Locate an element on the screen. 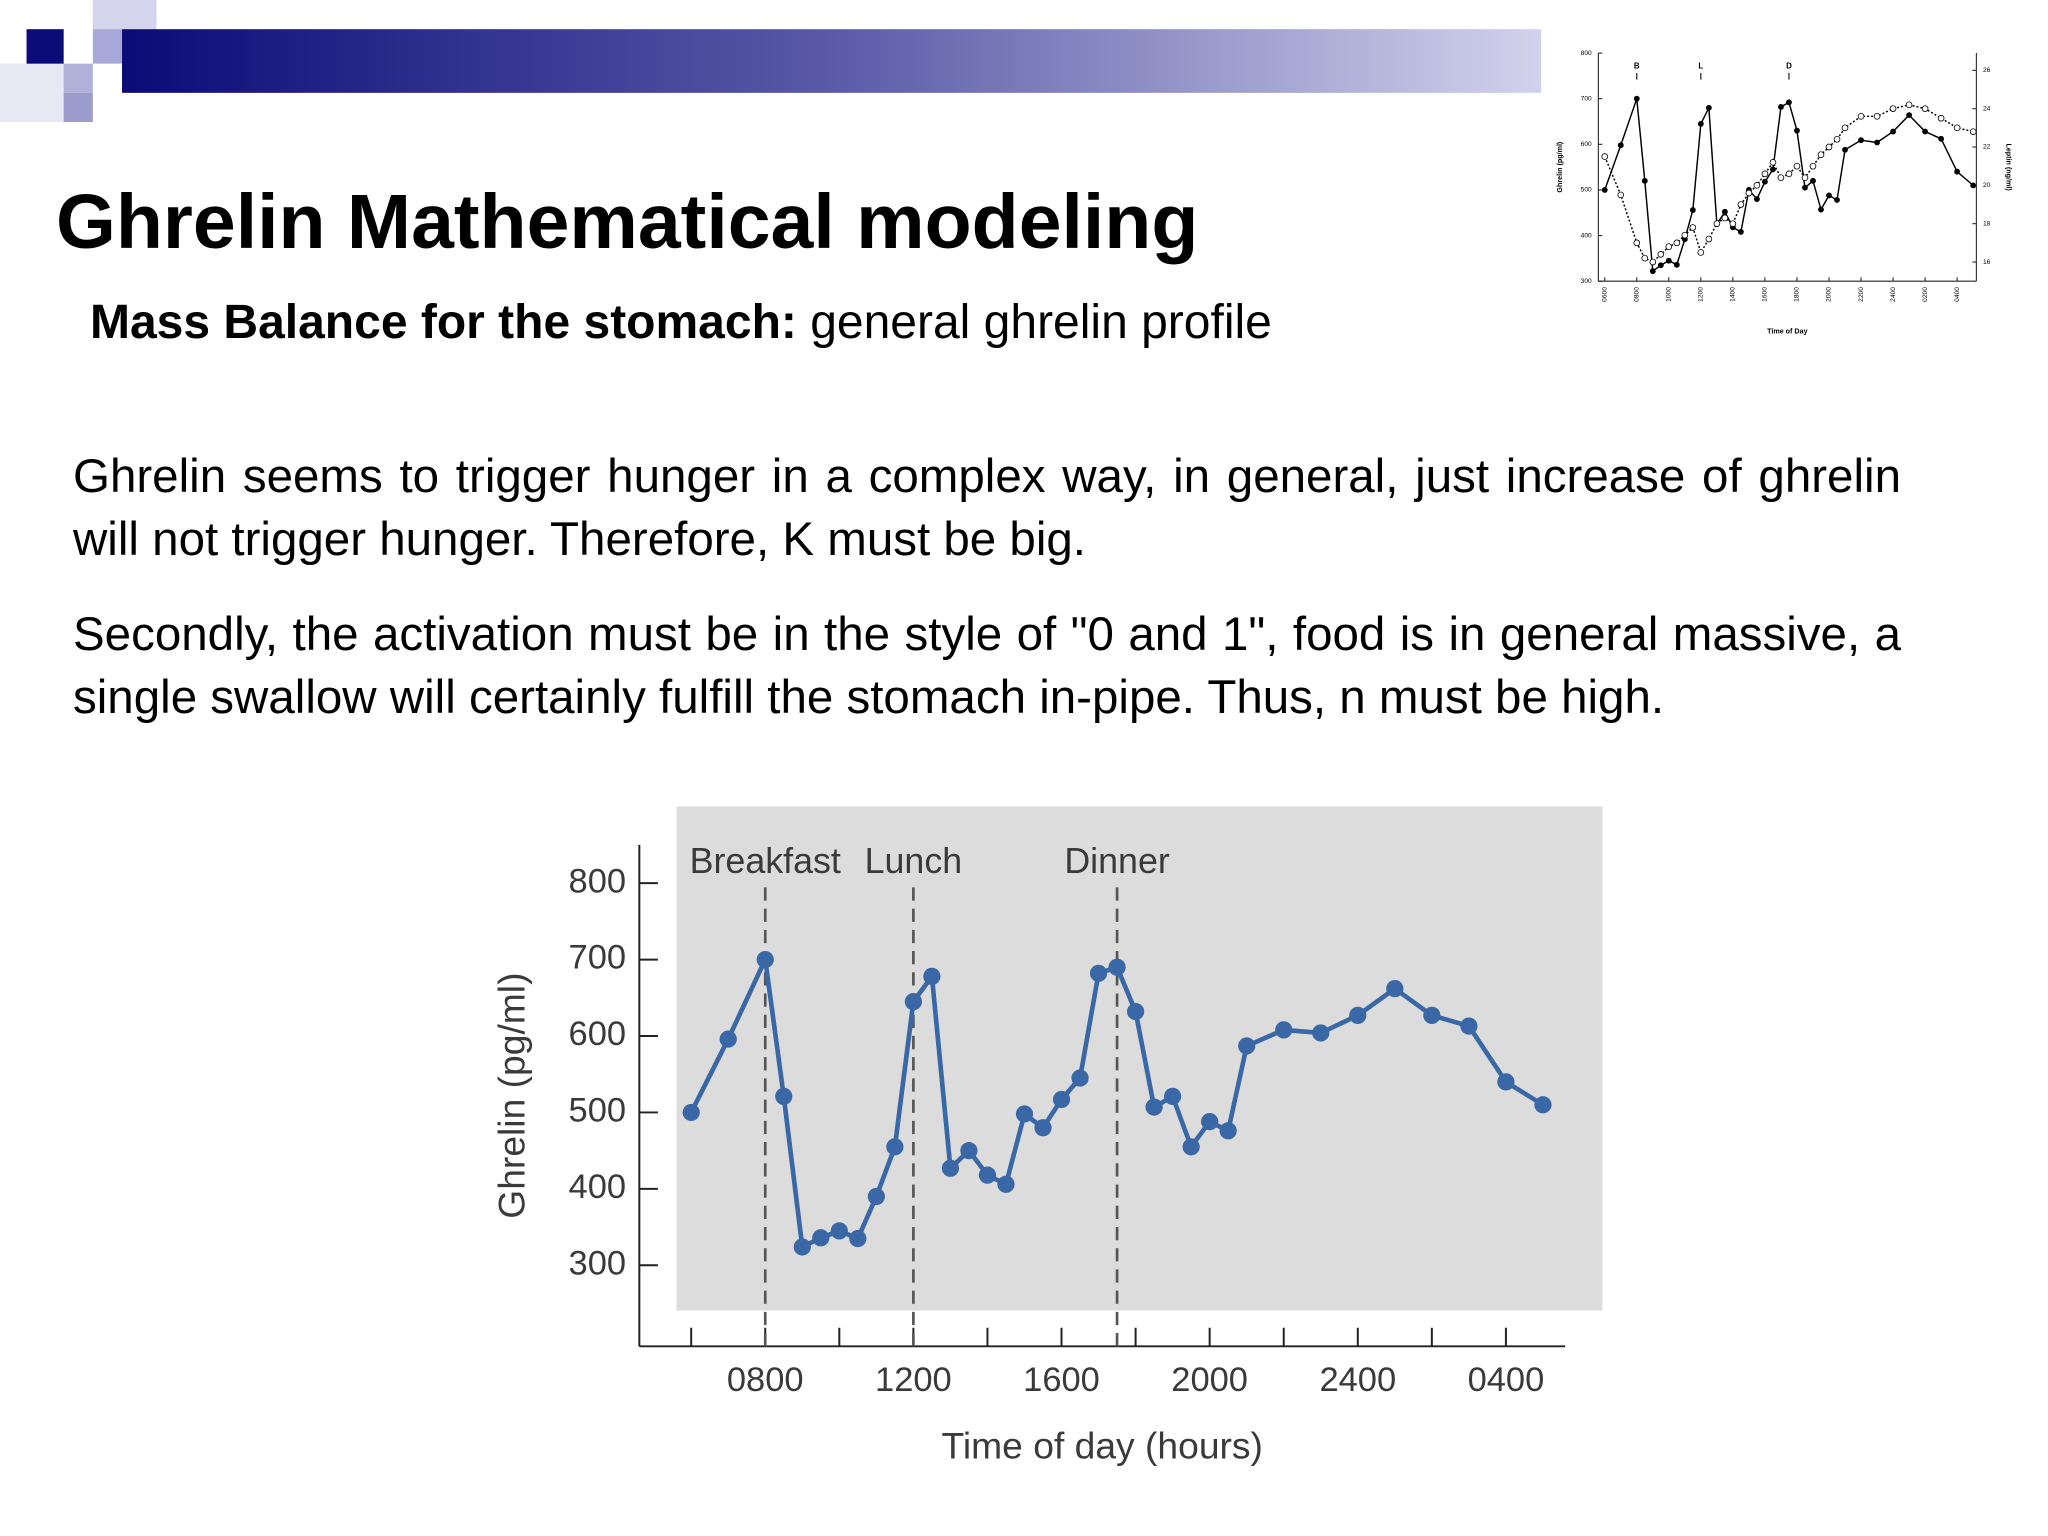 The width and height of the screenshot is (2048, 1536). x-axis-title: Time of Day is located at coordinates (1787, 331).